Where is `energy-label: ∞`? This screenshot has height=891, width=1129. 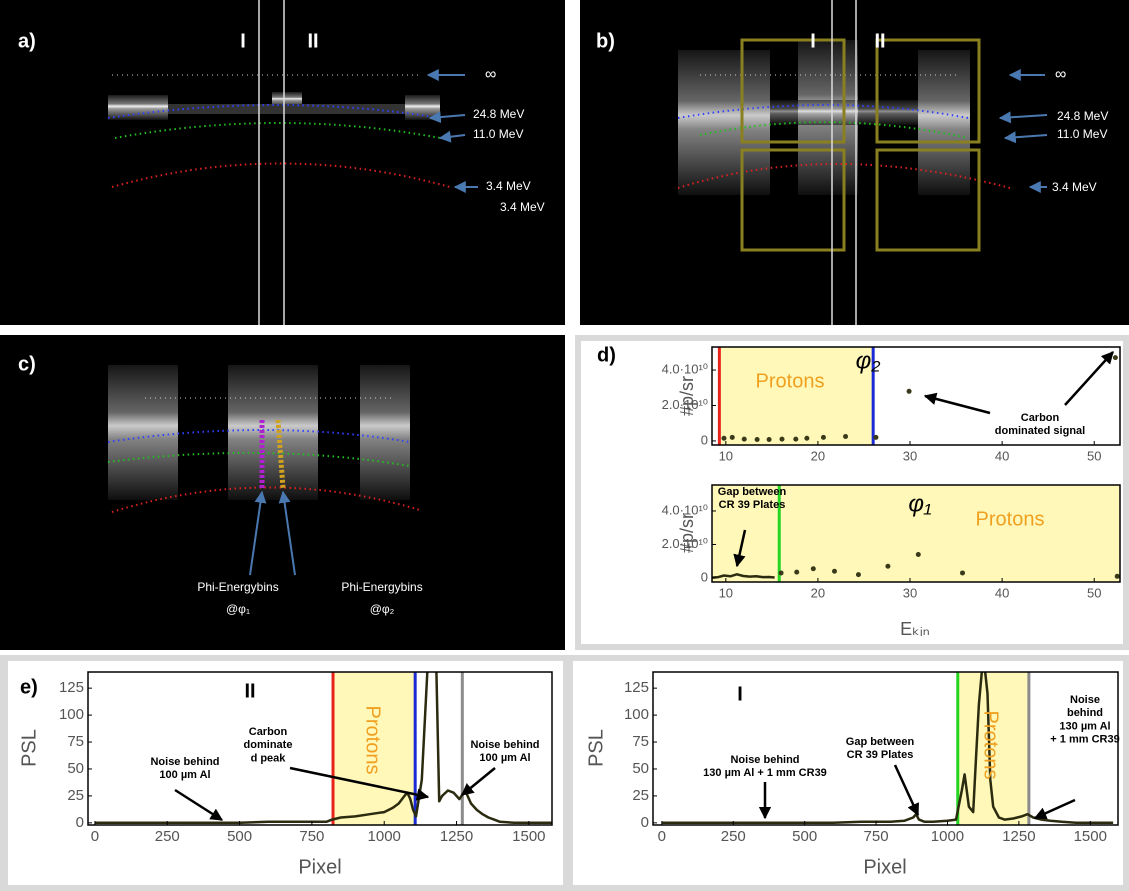 energy-label: ∞ is located at coordinates (490, 74).